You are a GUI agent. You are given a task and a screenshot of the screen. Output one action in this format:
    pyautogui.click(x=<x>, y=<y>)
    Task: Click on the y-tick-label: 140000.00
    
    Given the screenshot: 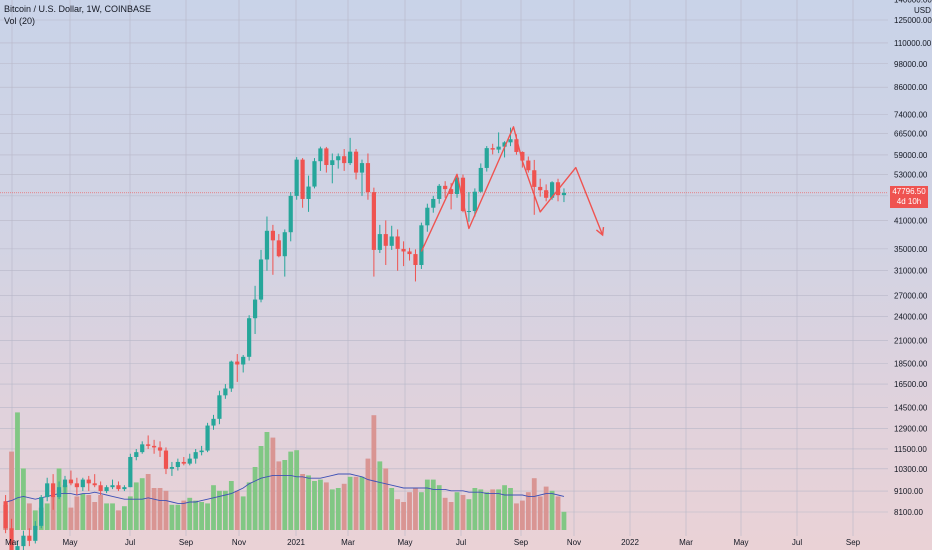 What is the action you would take?
    pyautogui.click(x=913, y=2)
    